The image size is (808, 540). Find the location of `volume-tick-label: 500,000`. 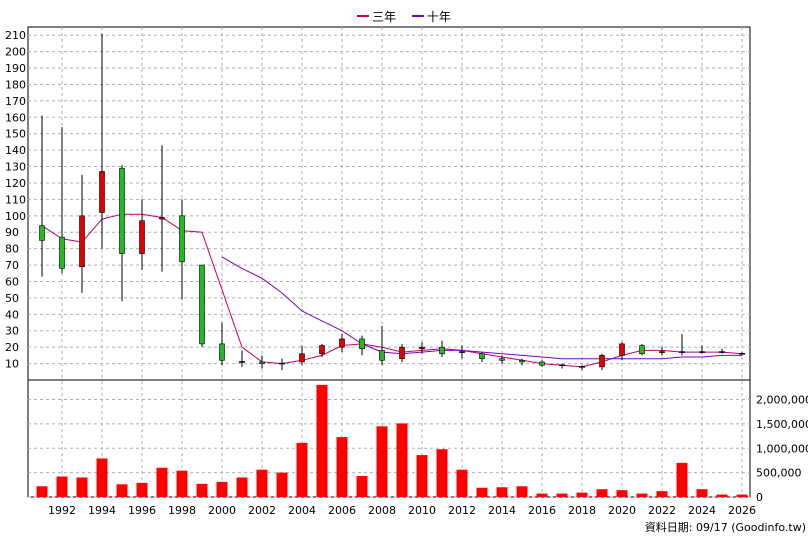

volume-tick-label: 500,000 is located at coordinates (779, 473).